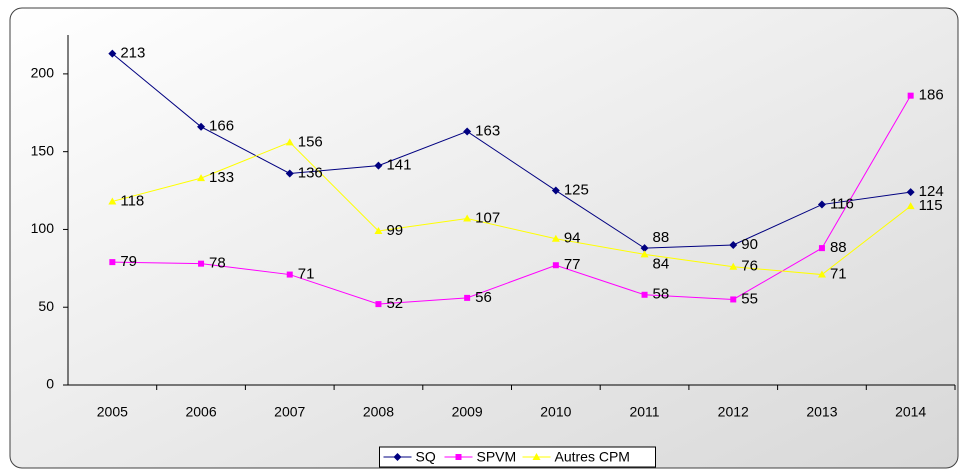 The width and height of the screenshot is (963, 474). What do you see at coordinates (497, 457) in the screenshot?
I see `legend-label: SPVM` at bounding box center [497, 457].